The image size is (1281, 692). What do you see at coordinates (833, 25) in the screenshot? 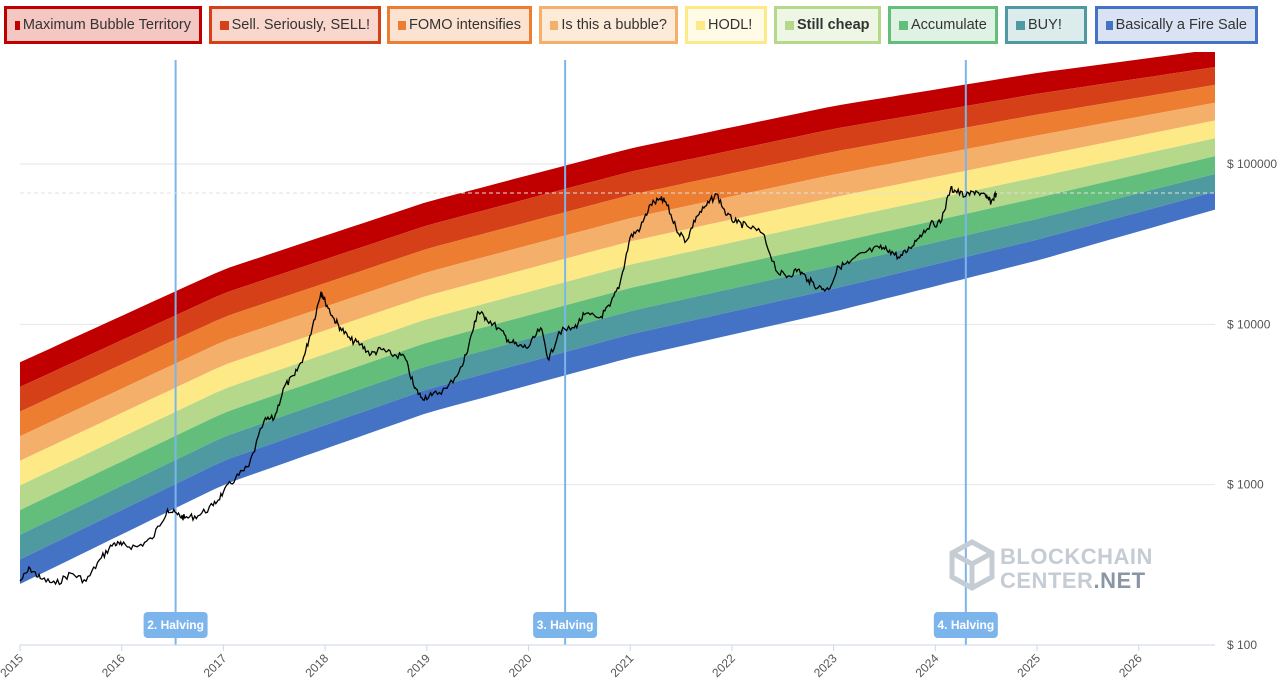
I see `legend-label: Still cheap` at bounding box center [833, 25].